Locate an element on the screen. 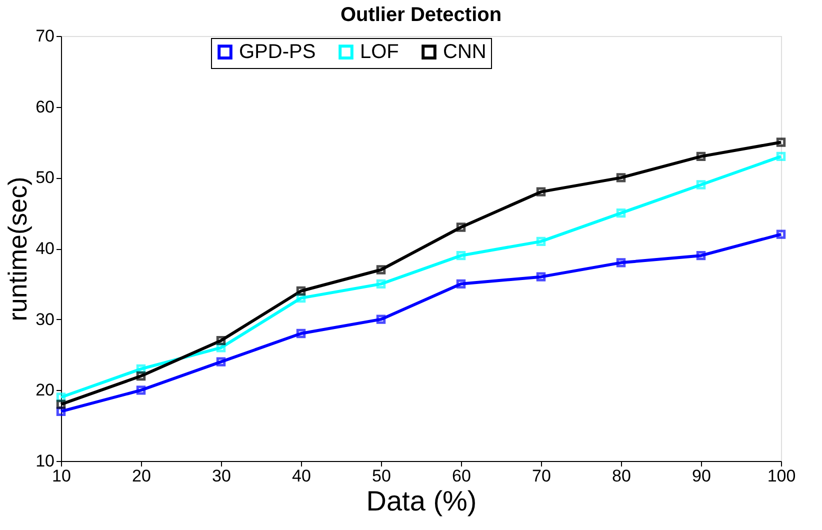  y-tick-label: 50 is located at coordinates (45, 178).